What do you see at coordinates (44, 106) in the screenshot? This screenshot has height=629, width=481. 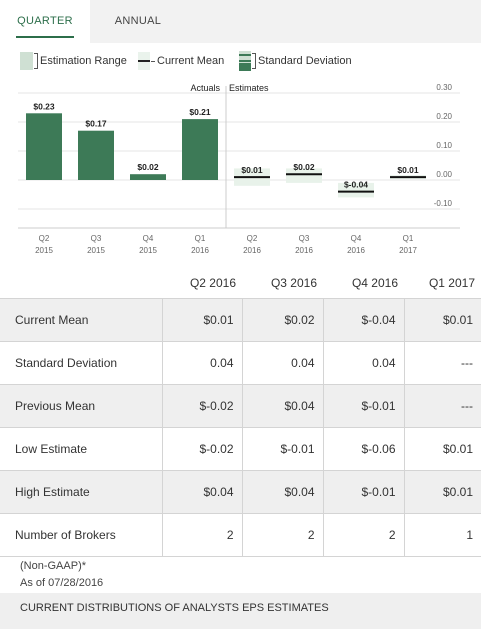 I see `actual-value-label: $0.23` at bounding box center [44, 106].